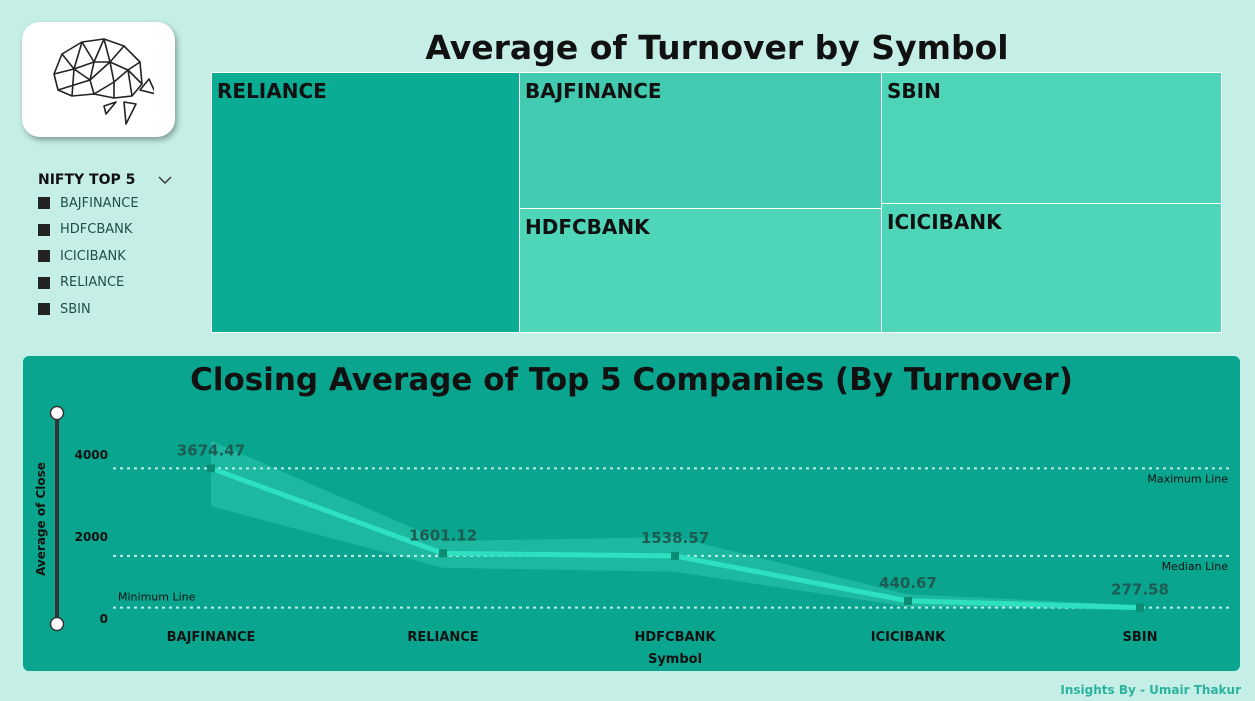  I want to click on reference-line-label: Maximum Line, so click(1187, 478).